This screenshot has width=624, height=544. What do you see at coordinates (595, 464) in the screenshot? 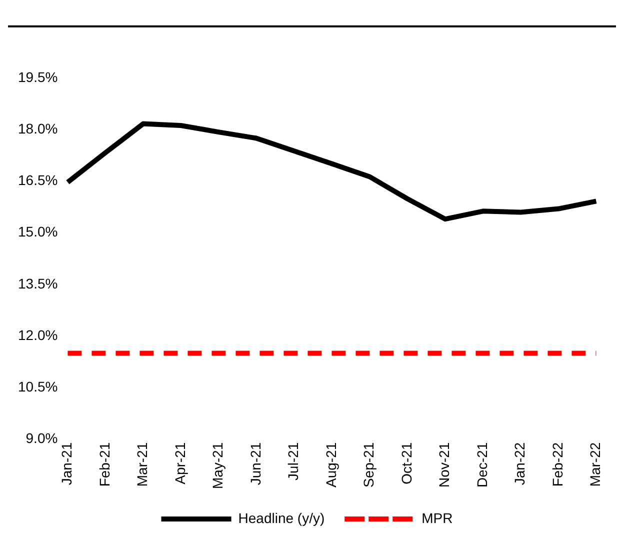
I see `x-tick-label: Mar-22` at bounding box center [595, 464].